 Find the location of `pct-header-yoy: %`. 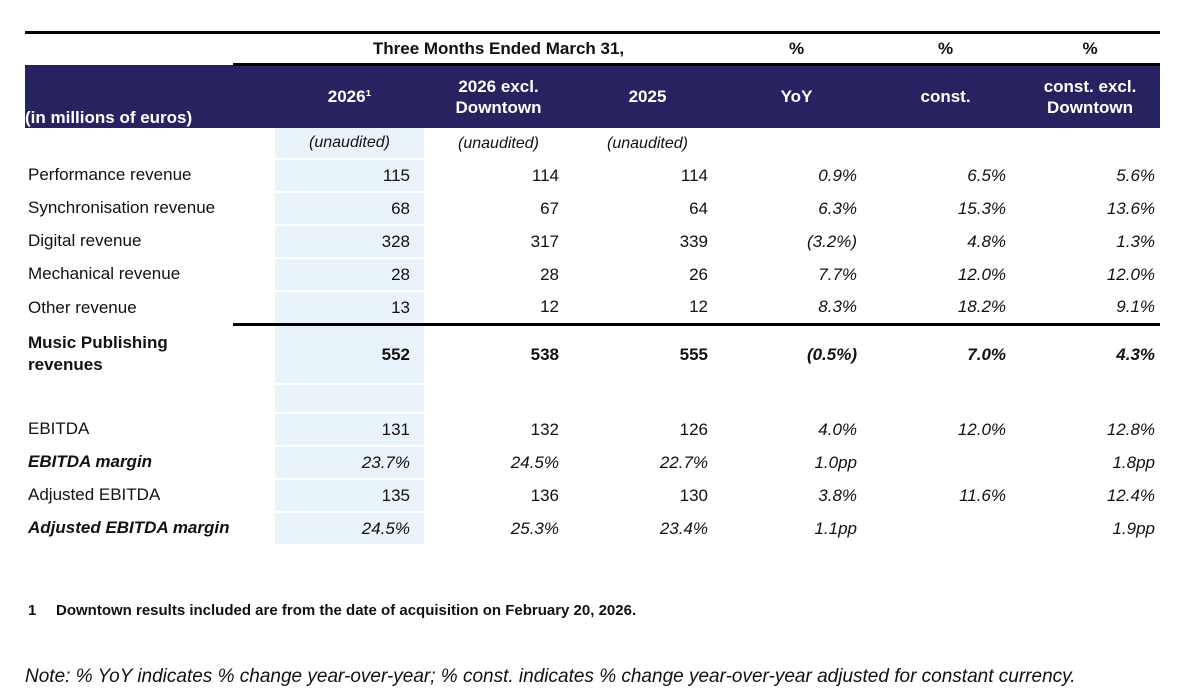

pct-header-yoy: % is located at coordinates (797, 48).